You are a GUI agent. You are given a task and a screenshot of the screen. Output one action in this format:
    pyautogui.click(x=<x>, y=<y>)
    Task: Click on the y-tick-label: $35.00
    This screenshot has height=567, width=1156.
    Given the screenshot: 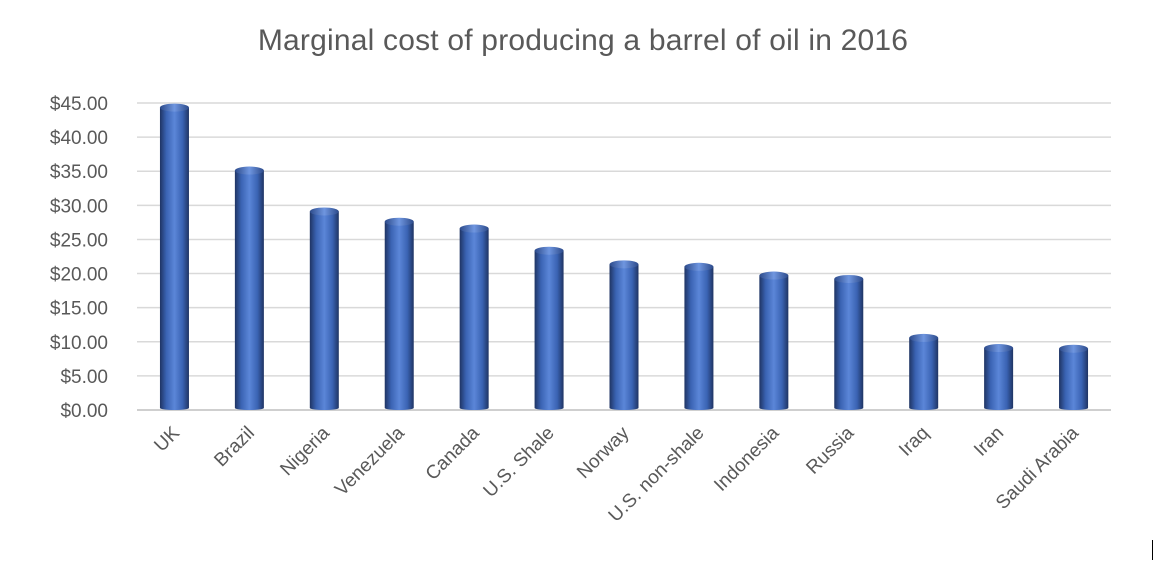 What is the action you would take?
    pyautogui.click(x=79, y=172)
    